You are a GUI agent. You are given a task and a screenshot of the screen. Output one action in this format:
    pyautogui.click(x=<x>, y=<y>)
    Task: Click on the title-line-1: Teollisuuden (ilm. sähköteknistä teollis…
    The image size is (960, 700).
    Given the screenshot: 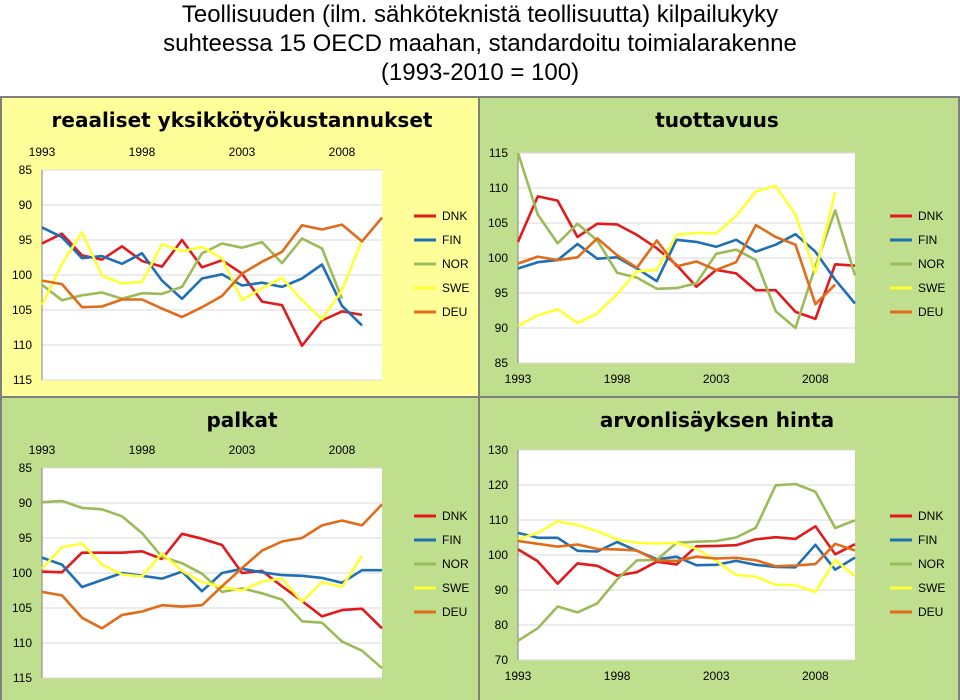 What is the action you would take?
    pyautogui.click(x=480, y=14)
    